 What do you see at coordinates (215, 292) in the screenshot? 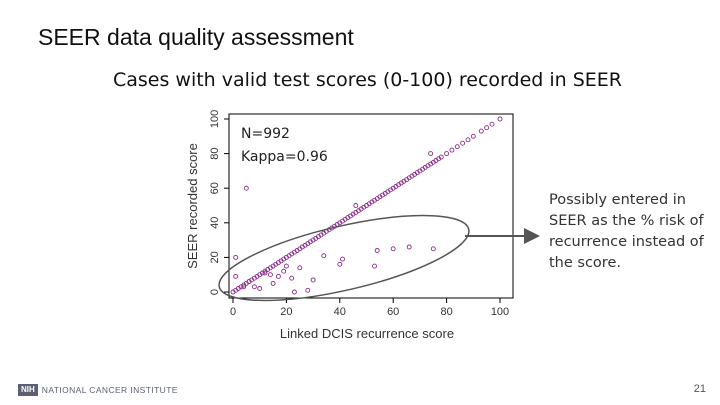
I see `y-tick-label: 0` at bounding box center [215, 292].